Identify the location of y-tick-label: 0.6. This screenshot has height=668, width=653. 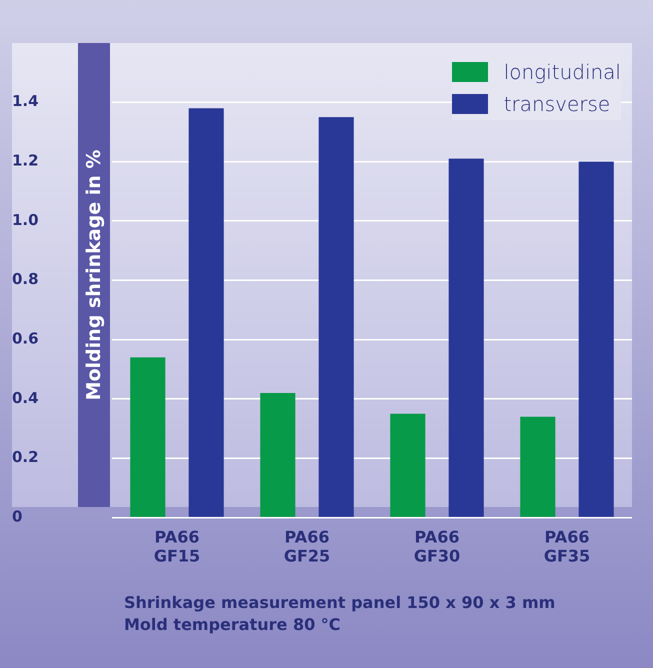
(25, 339).